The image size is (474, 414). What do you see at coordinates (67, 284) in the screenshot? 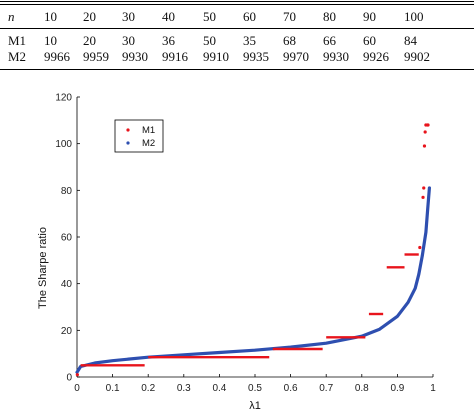
I see `y-tick-label: 40` at bounding box center [67, 284].